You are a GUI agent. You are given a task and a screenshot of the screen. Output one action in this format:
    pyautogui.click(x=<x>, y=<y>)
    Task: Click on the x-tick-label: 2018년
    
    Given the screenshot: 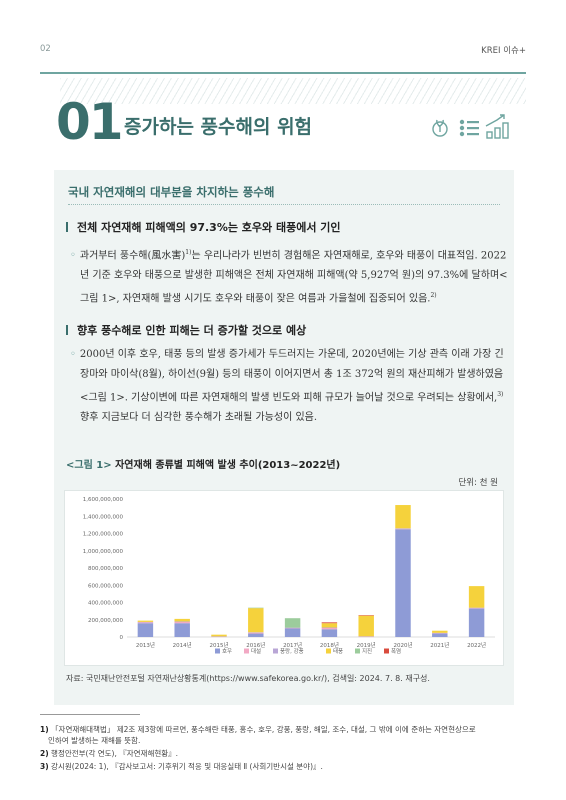 What is the action you would take?
    pyautogui.click(x=329, y=645)
    